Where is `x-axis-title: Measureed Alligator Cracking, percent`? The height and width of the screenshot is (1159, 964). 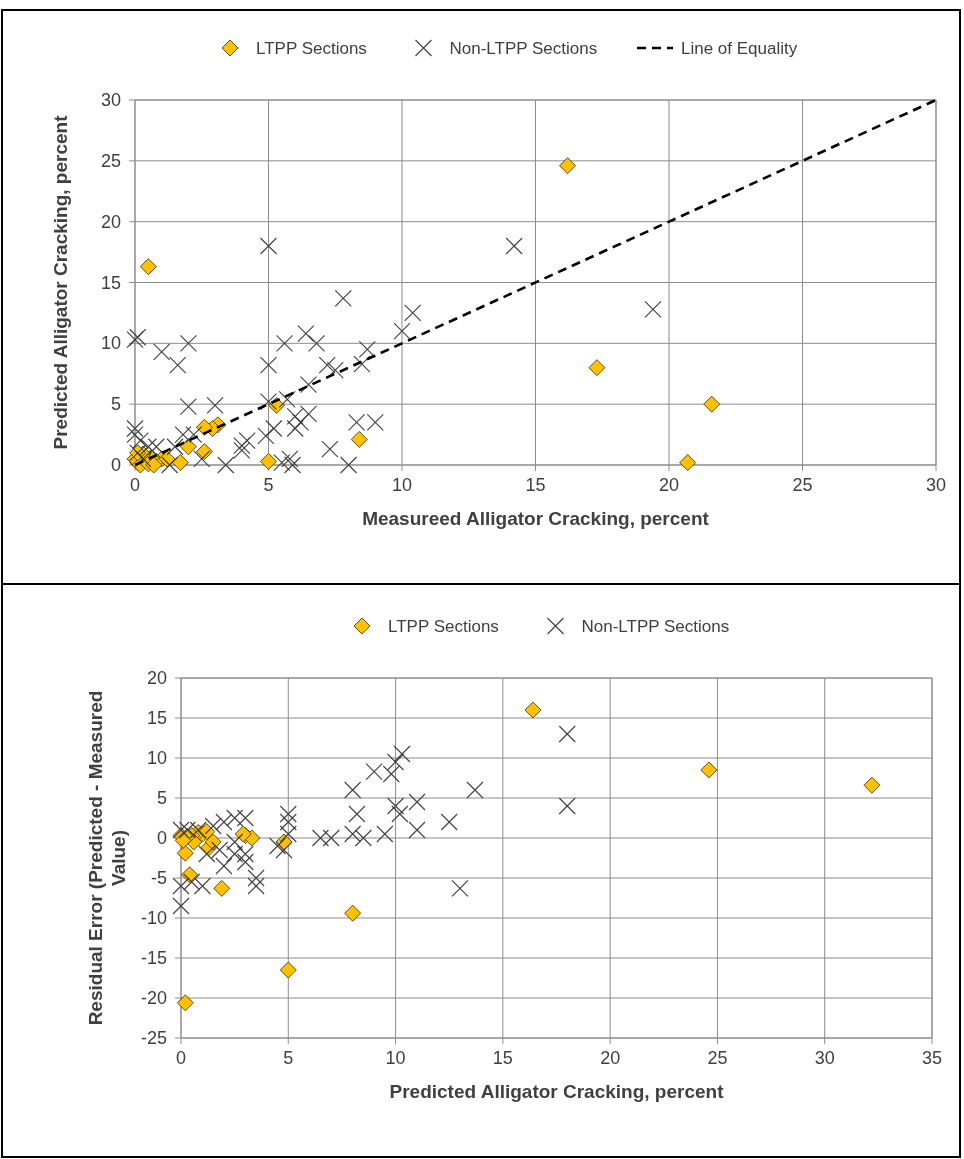 x-axis-title: Measureed Alligator Cracking, percent is located at coordinates (536, 518).